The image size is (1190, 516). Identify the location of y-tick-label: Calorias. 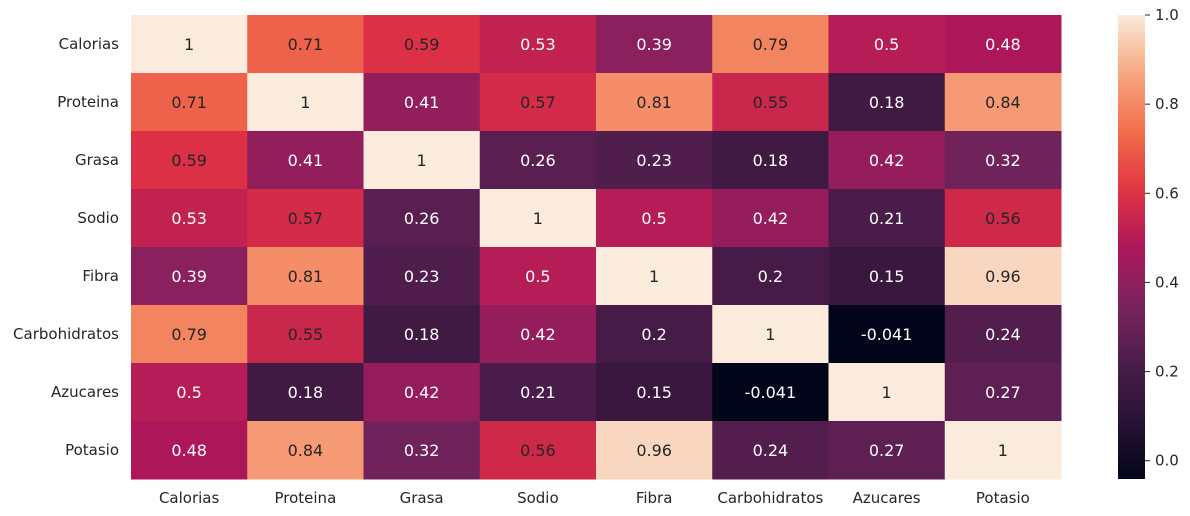
(89, 44).